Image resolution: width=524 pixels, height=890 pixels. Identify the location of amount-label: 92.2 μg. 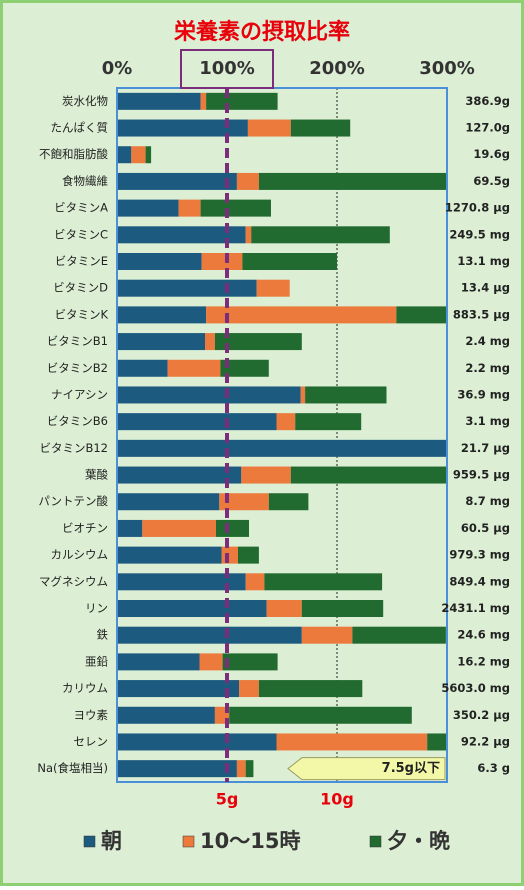
(485, 741).